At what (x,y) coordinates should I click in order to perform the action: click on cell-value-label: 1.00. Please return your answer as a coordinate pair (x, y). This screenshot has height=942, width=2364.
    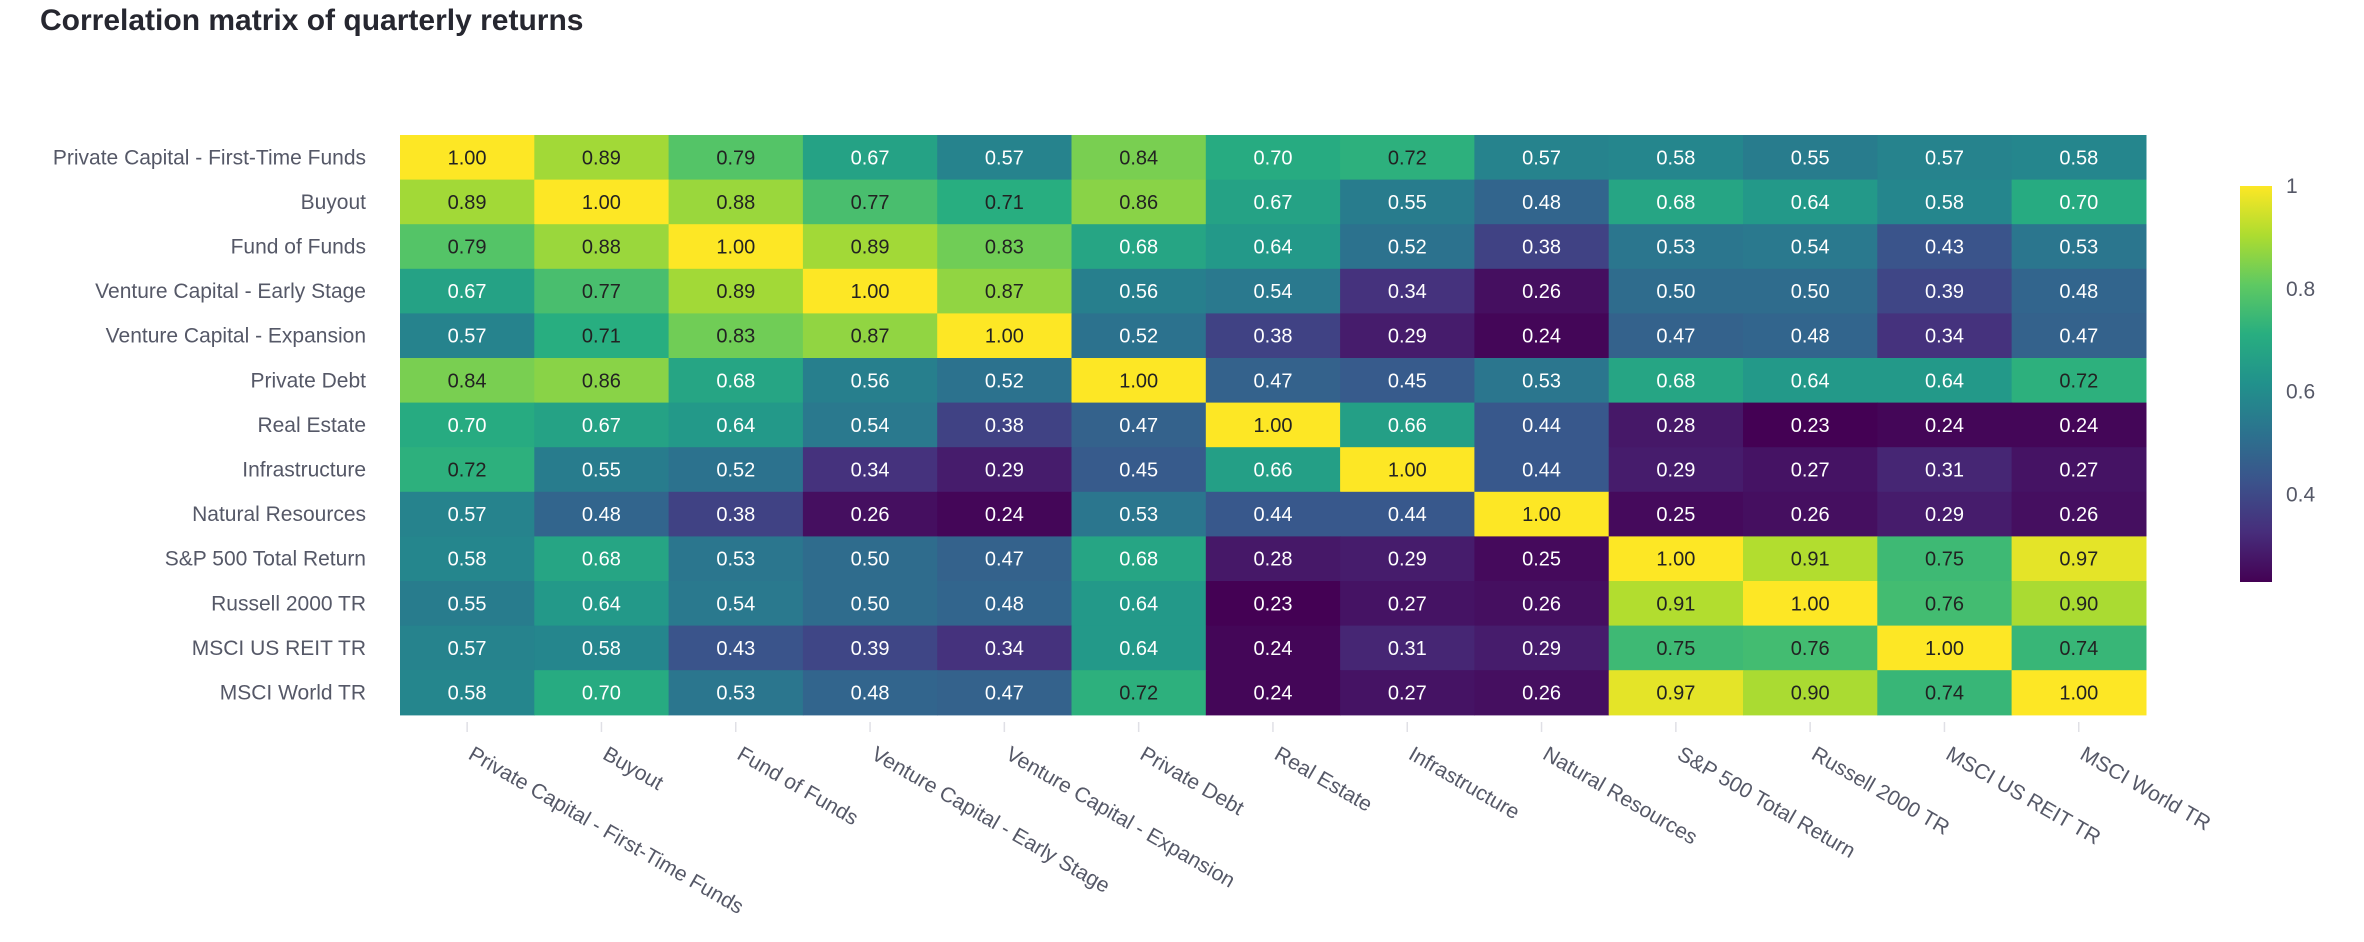
    Looking at the image, I should click on (2078, 694).